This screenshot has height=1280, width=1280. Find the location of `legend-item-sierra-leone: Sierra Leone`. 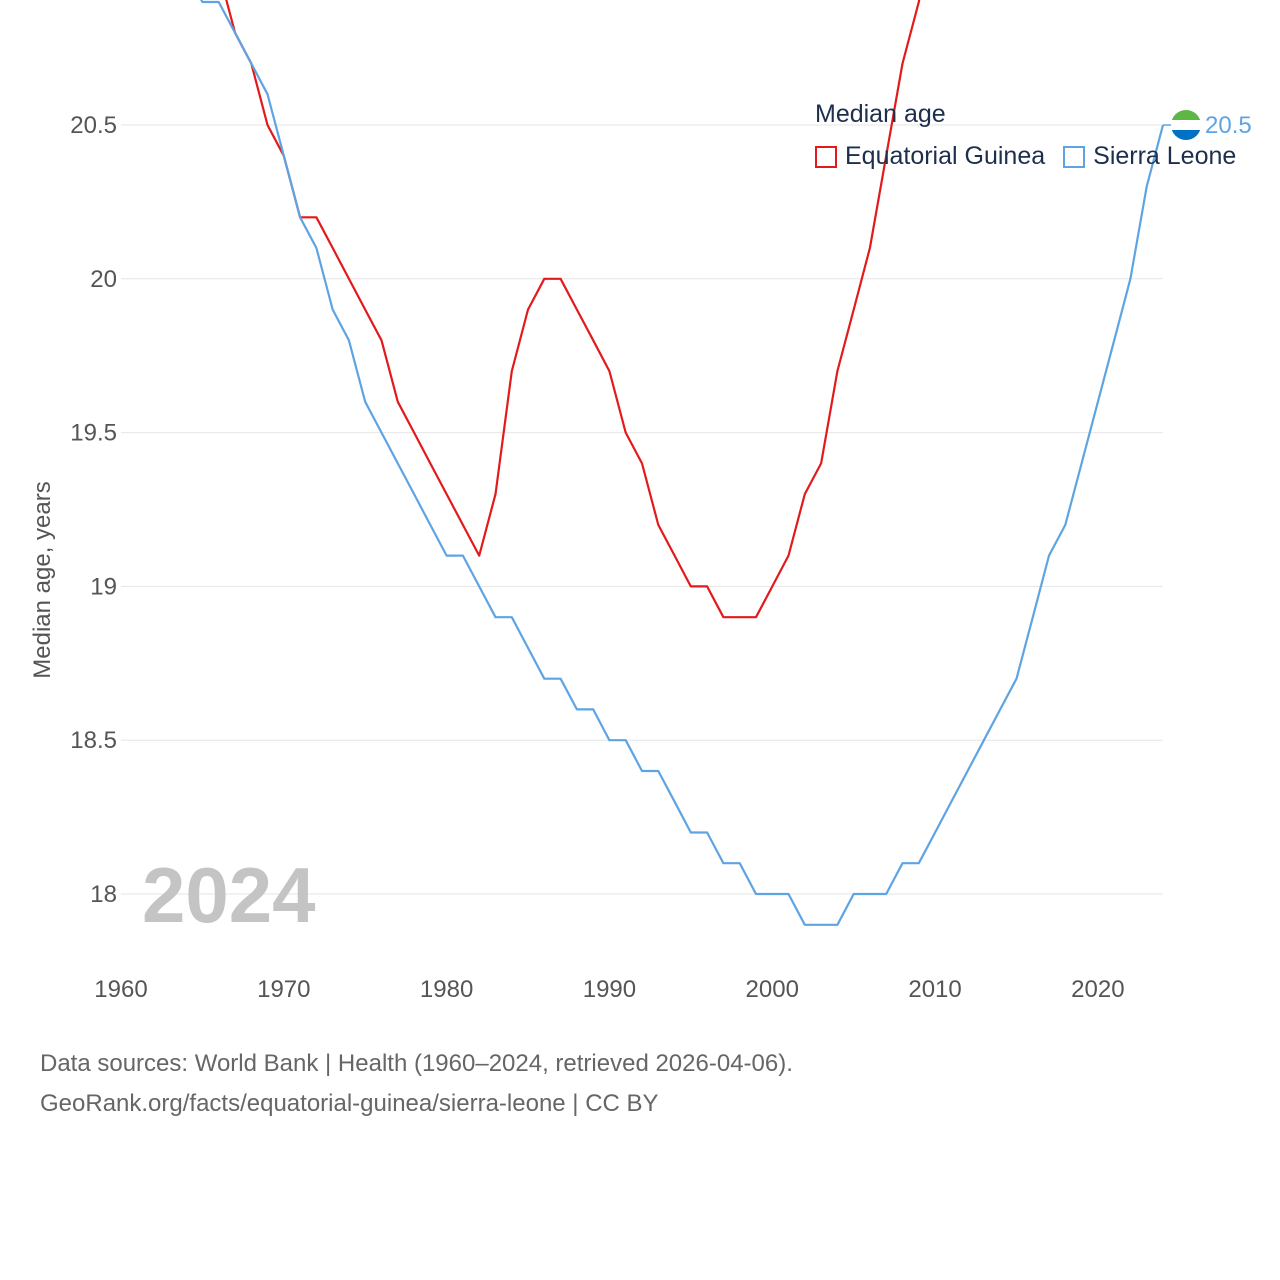

legend-item-sierra-leone: Sierra Leone is located at coordinates (1149, 156).